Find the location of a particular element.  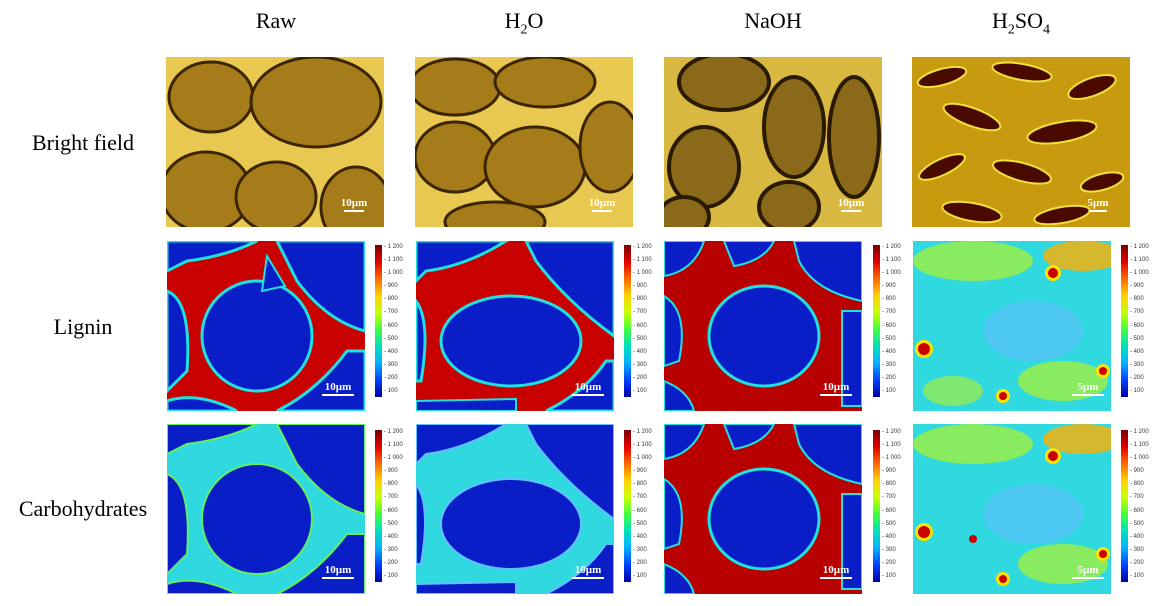

brightfield-h2so4 is located at coordinates (1021, 142).